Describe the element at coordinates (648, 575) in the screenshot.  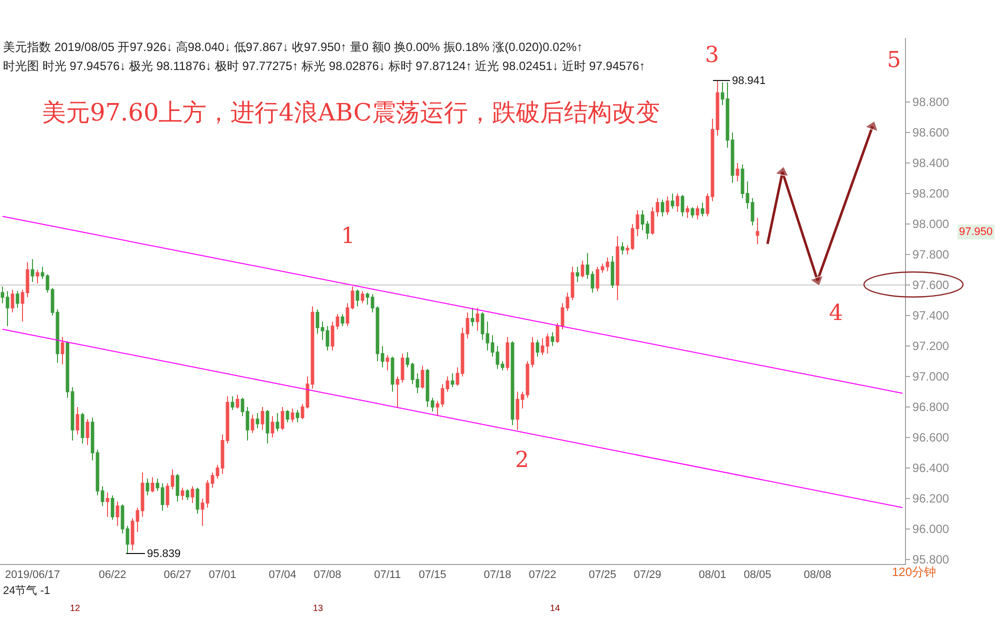
I see `x-tick-label: 07/29` at that location.